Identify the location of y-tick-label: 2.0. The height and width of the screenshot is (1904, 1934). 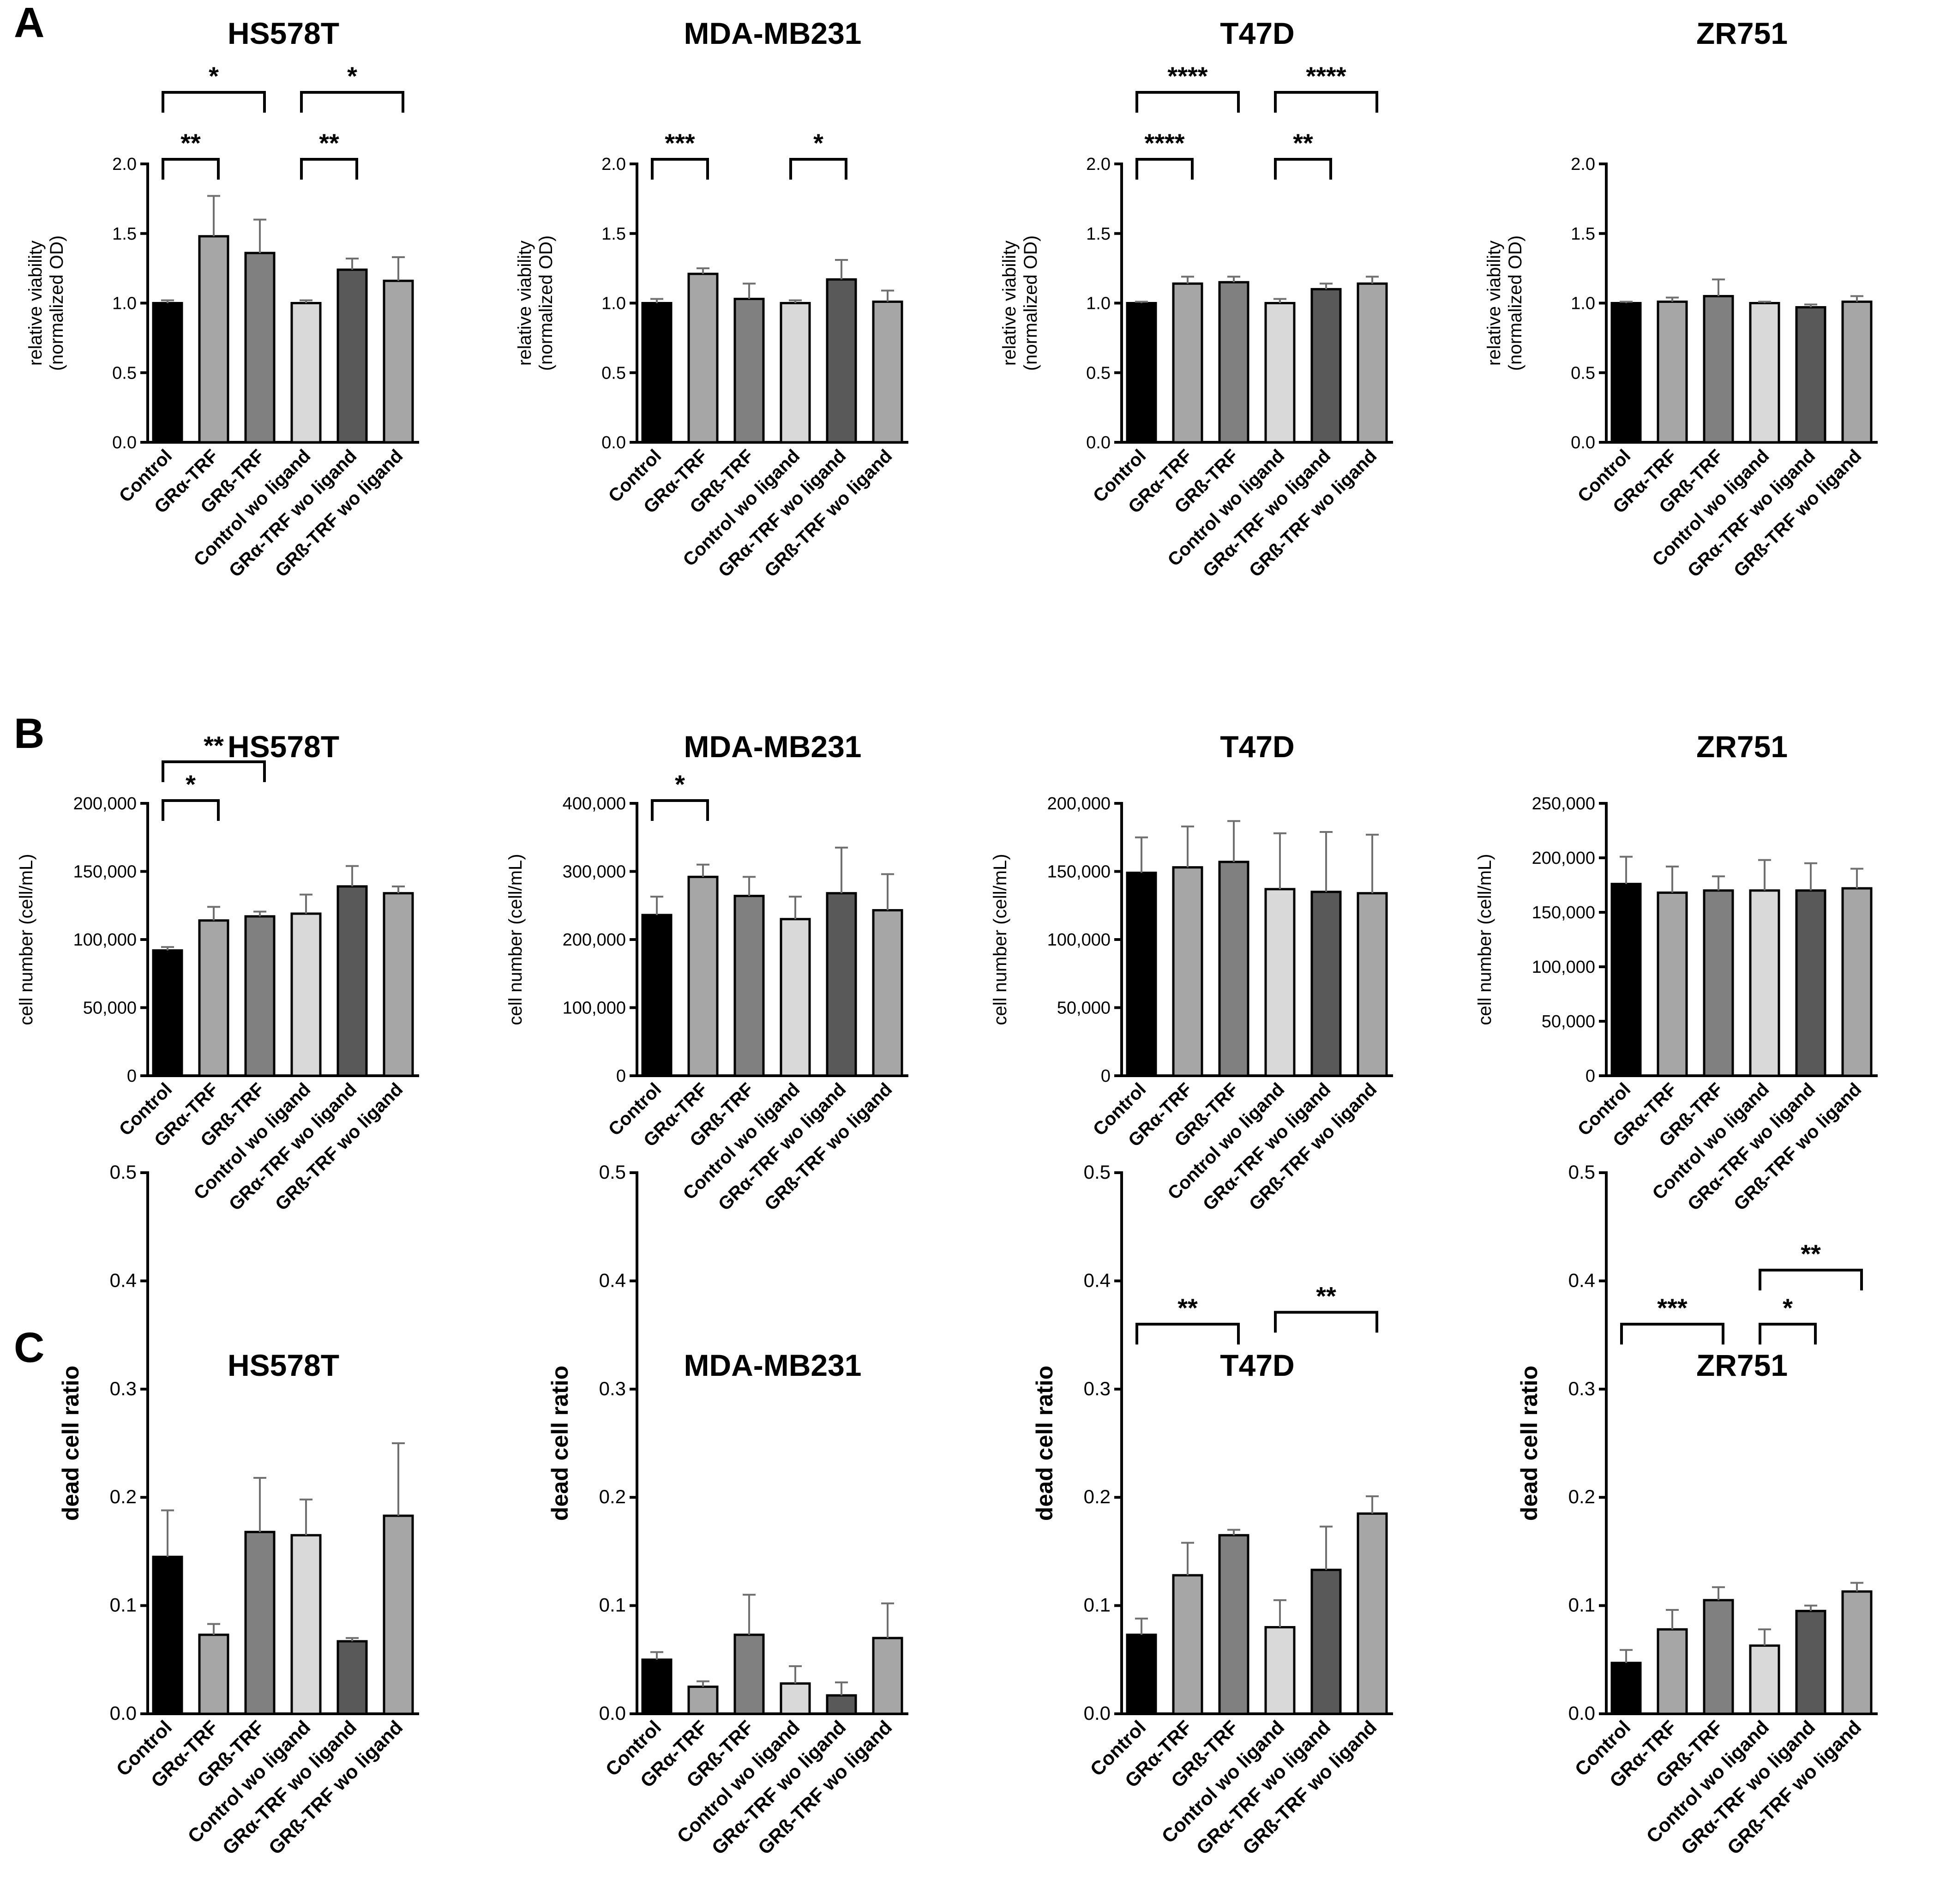
(1098, 164).